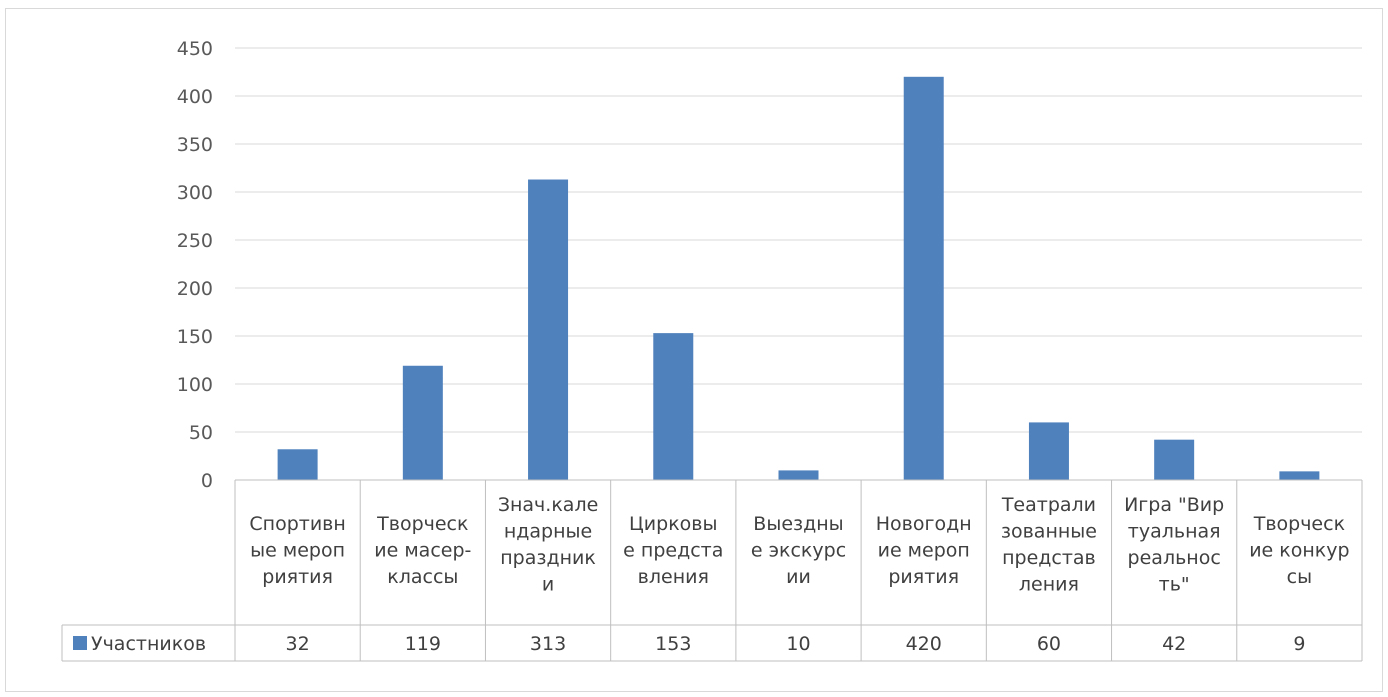 Image resolution: width=1388 pixels, height=697 pixels. I want to click on x-category-label: туальная, so click(1174, 532).